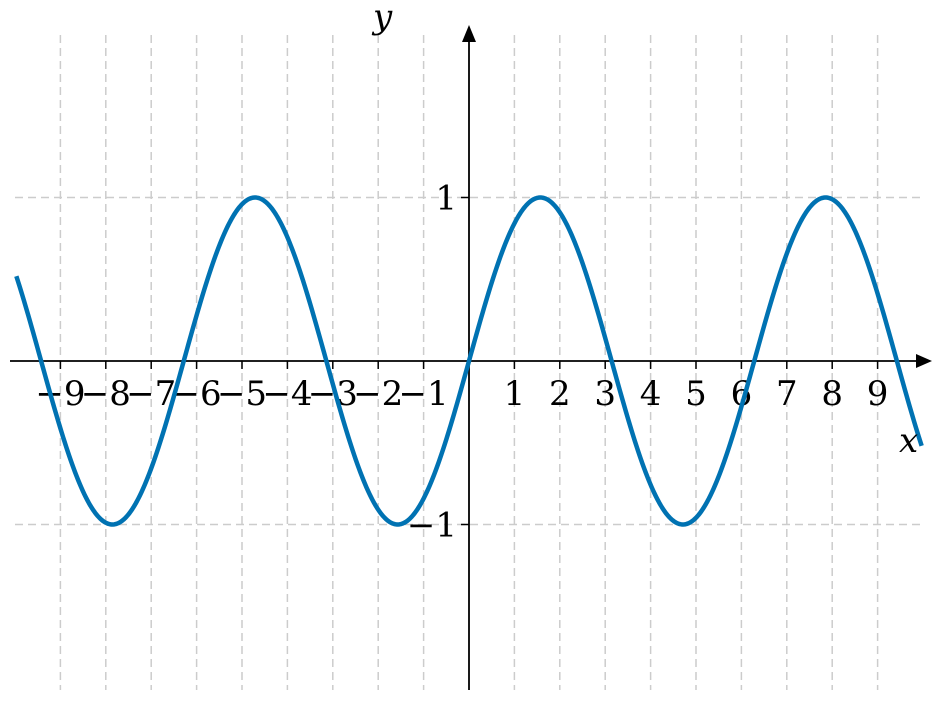 The height and width of the screenshot is (705, 945). Describe the element at coordinates (605, 394) in the screenshot. I see `x-tick-label: 3` at that location.